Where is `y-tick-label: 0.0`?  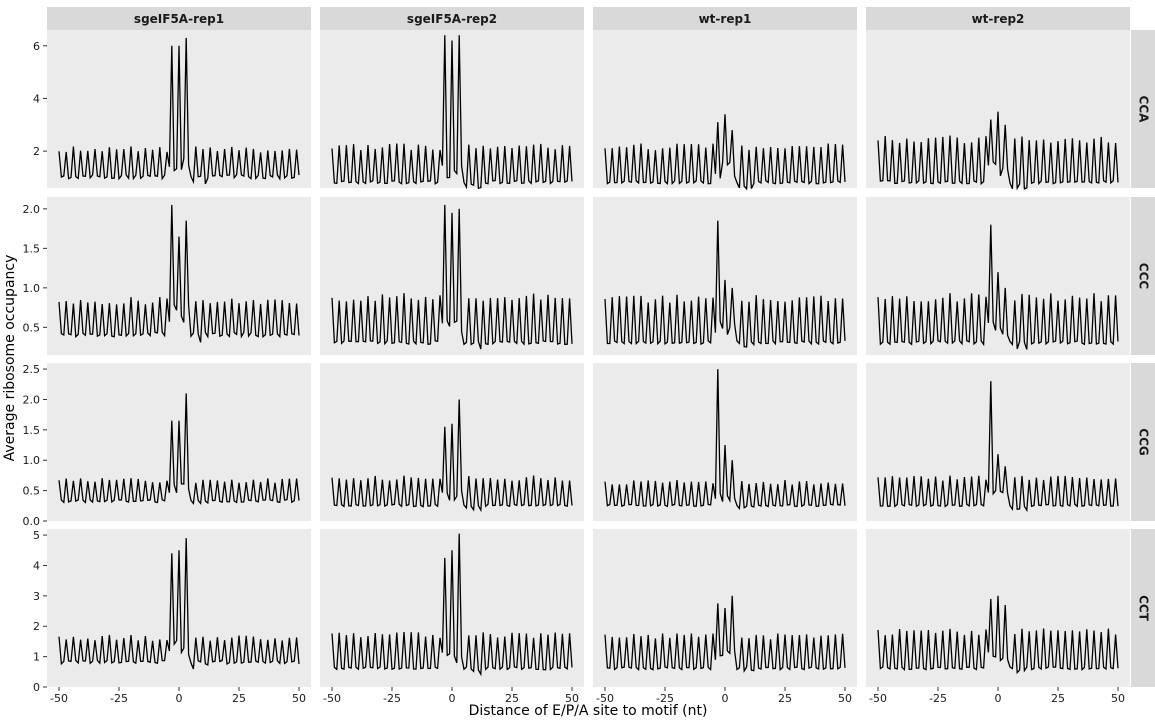
y-tick-label: 0.0 is located at coordinates (32, 521).